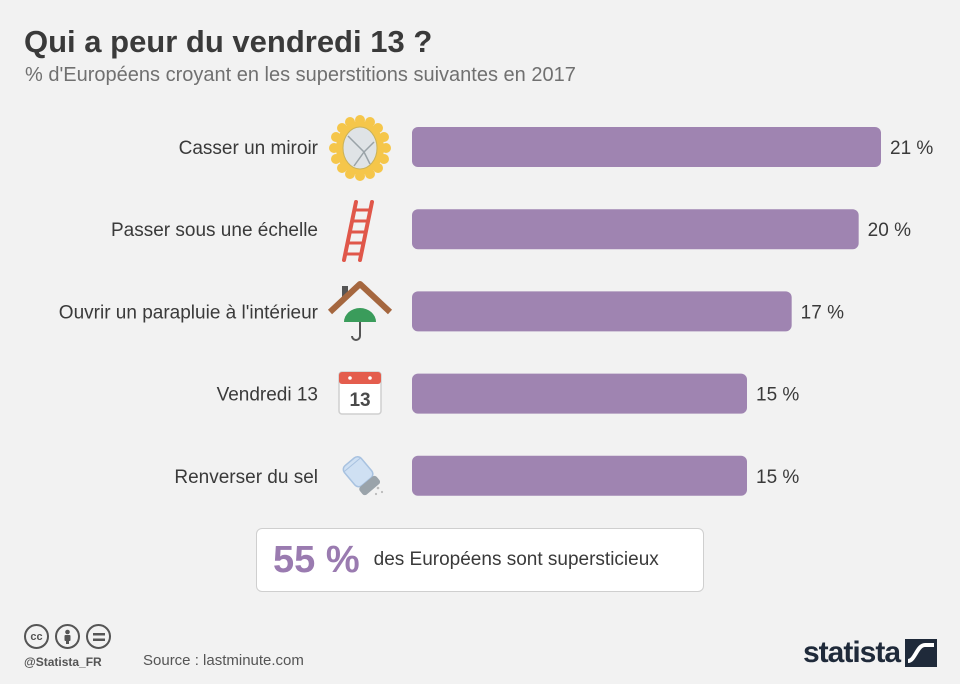 This screenshot has height=684, width=960. Describe the element at coordinates (246, 477) in the screenshot. I see `category-label: Renverser du sel` at that location.